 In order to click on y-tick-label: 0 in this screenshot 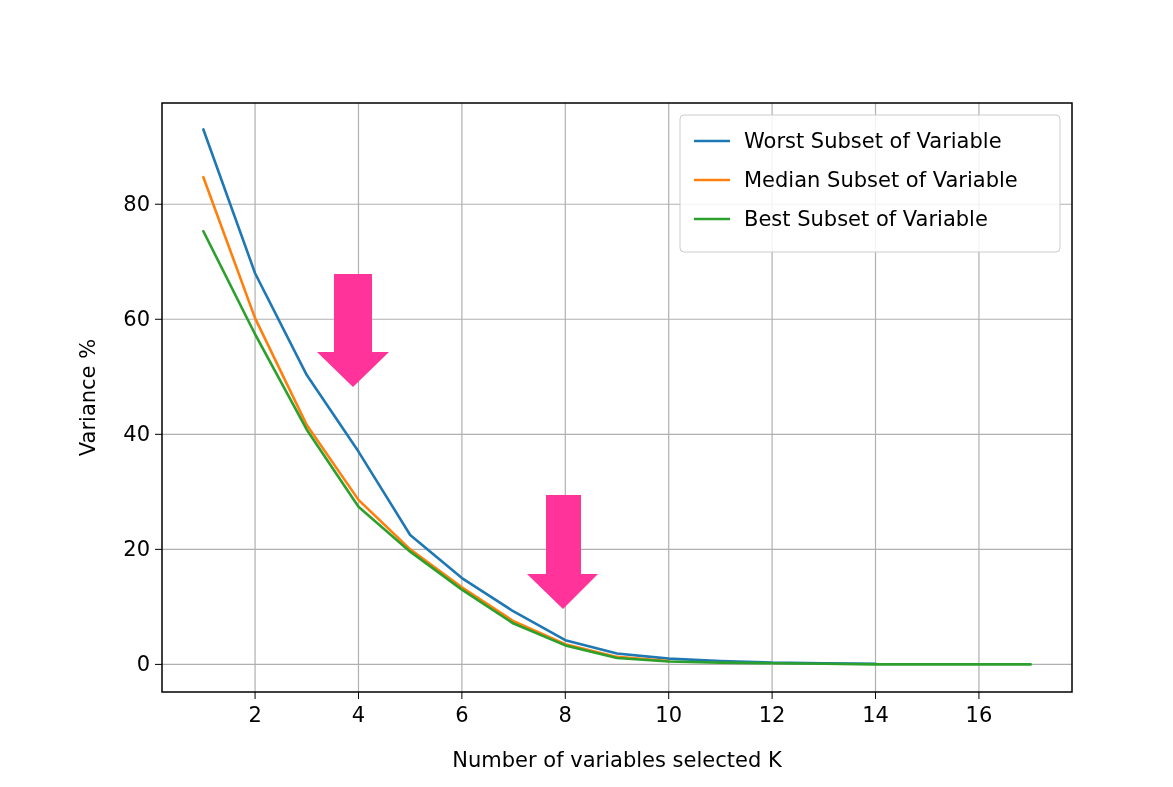, I will do `click(143, 664)`.